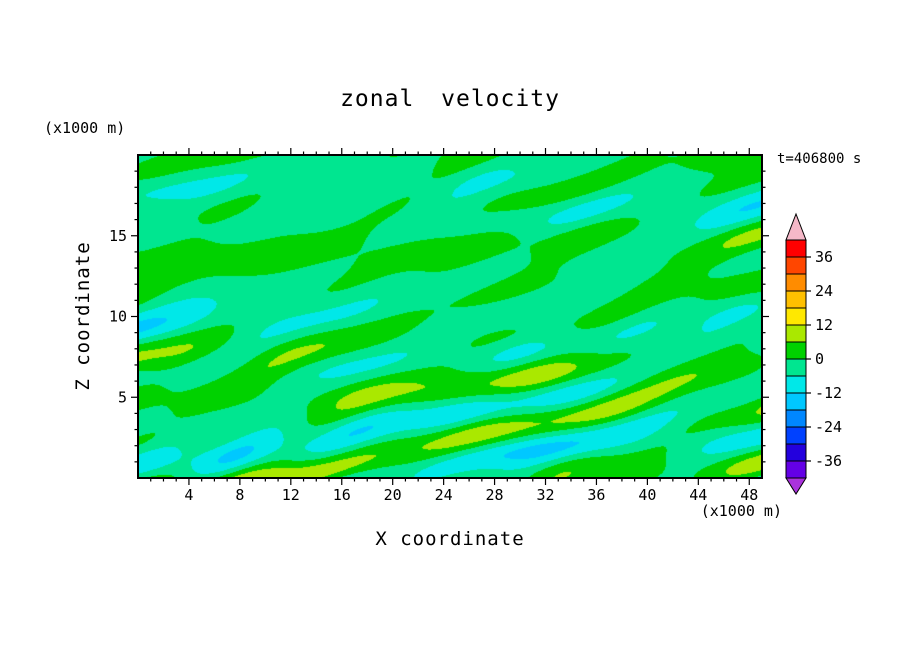 The image size is (904, 654). What do you see at coordinates (796, 486) in the screenshot?
I see `colorbar-under-arrow` at bounding box center [796, 486].